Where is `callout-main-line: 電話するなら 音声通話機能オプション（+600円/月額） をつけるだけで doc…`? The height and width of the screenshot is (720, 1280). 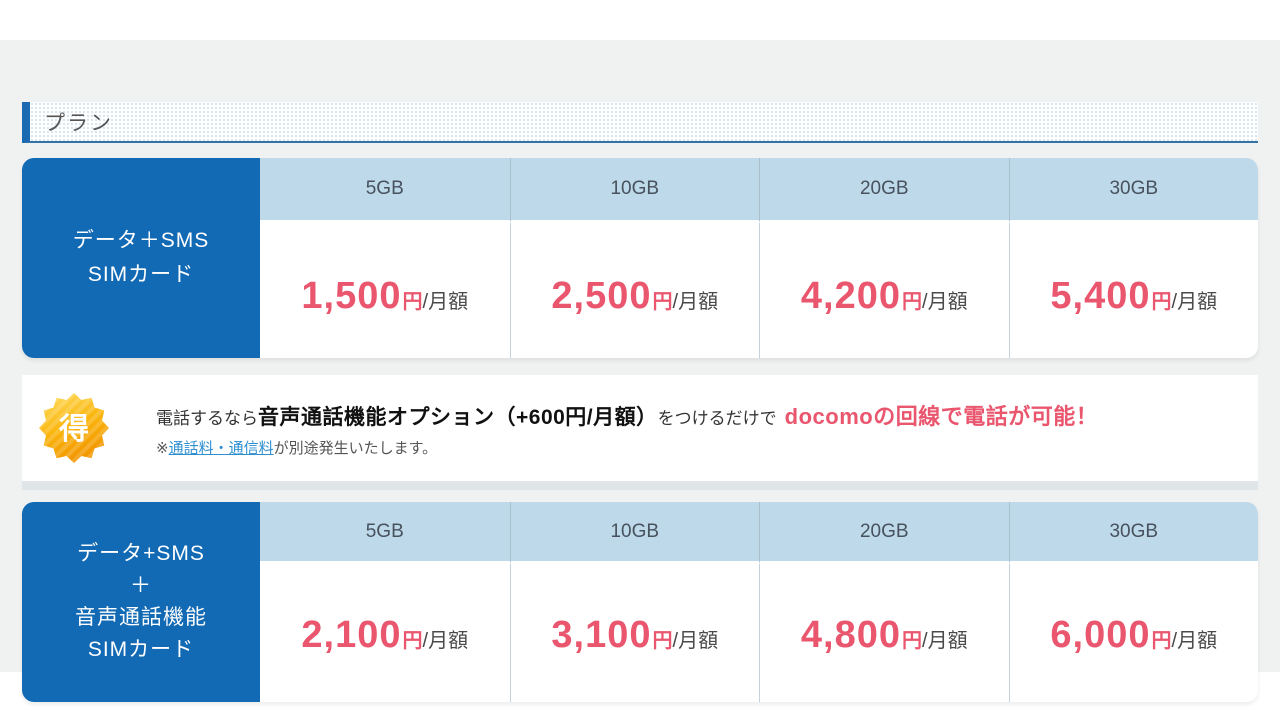
callout-main-line: 電話するなら 音声通話機能オプション（+600円/月額） をつけるだけで doc… is located at coordinates (627, 415).